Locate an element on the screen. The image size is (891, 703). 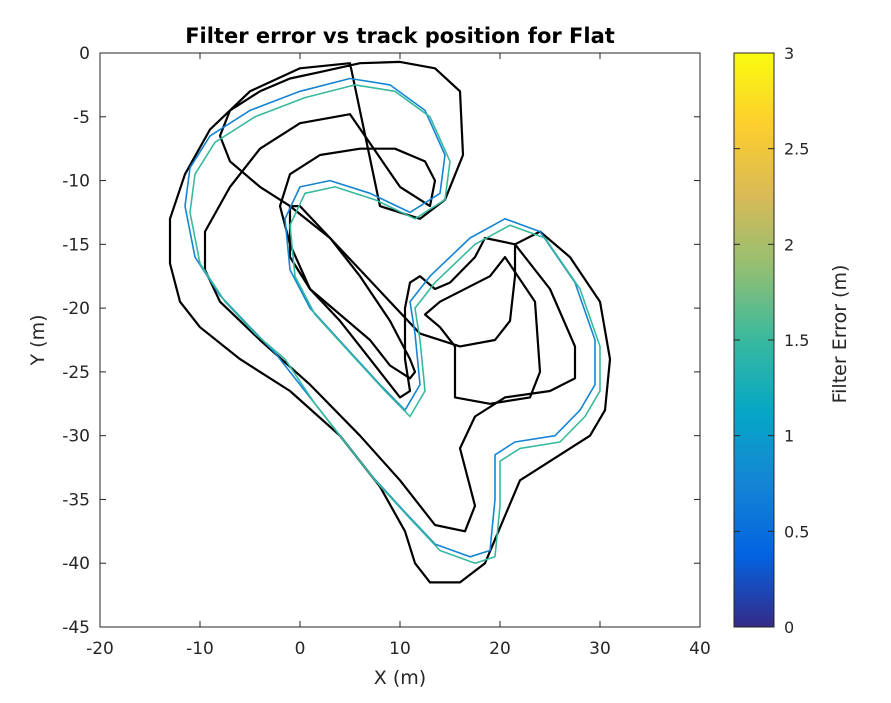
x-tick-label: -10 is located at coordinates (200, 649).